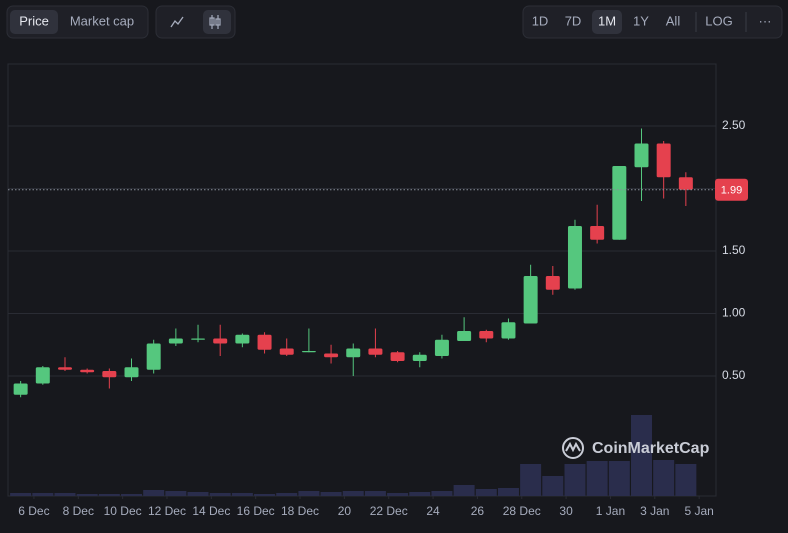 The width and height of the screenshot is (788, 533). What do you see at coordinates (102, 20) in the screenshot?
I see `metric-tab: Market cap` at bounding box center [102, 20].